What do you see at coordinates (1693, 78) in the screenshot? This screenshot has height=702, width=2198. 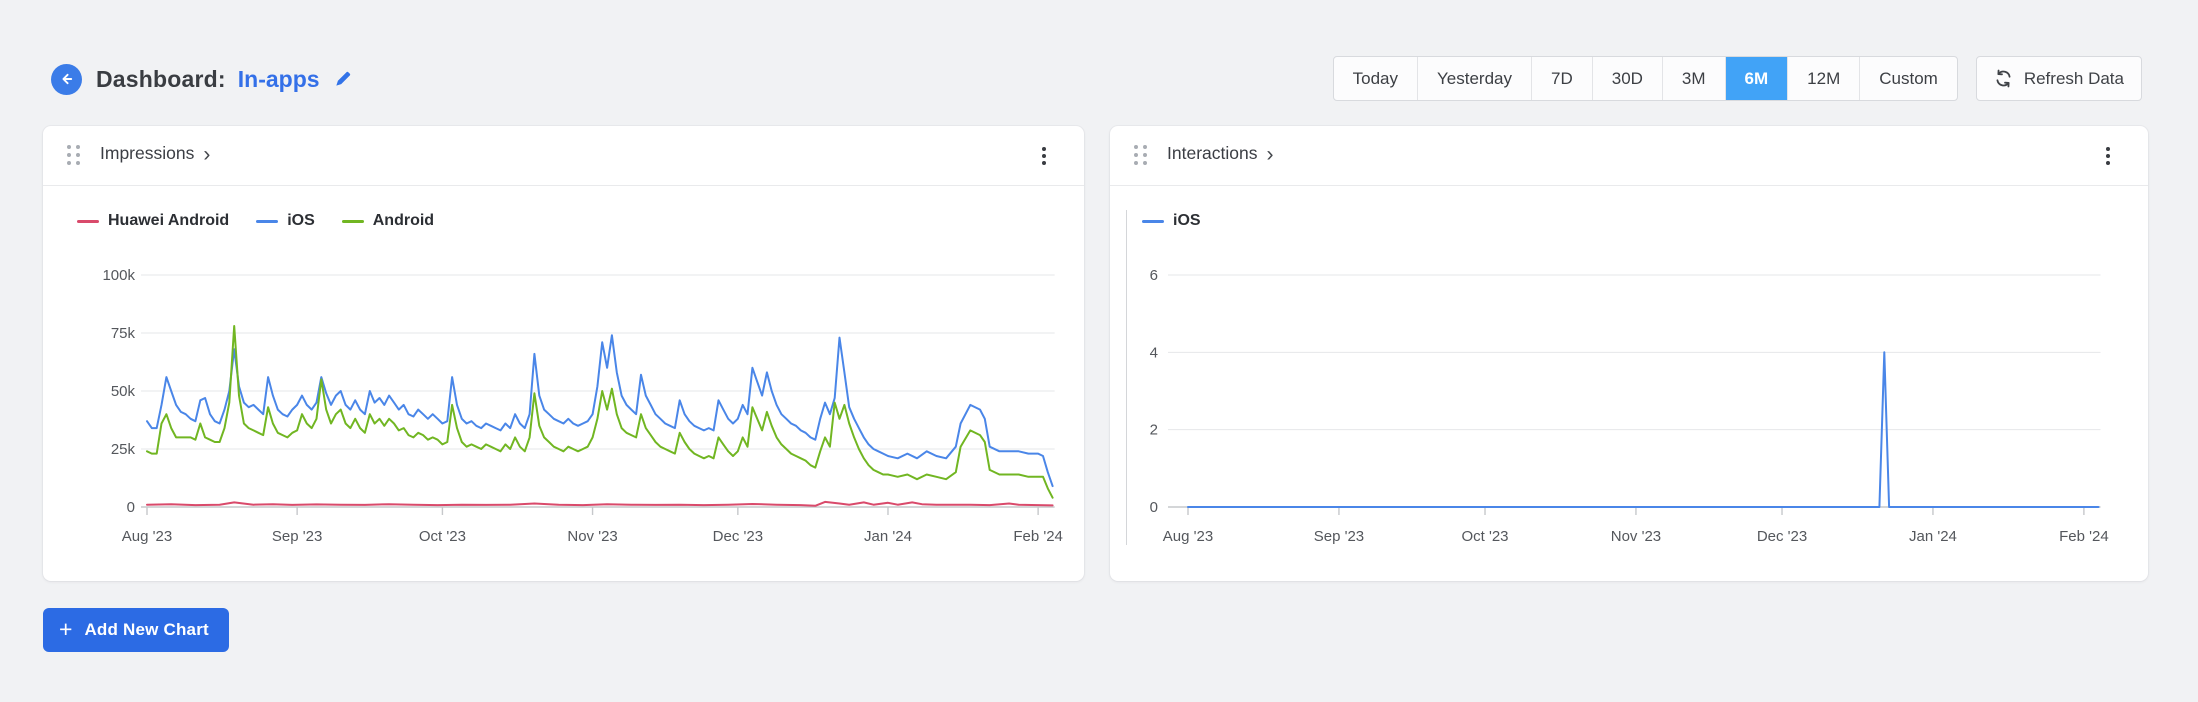 I see `time-range-button-3m: 3M` at bounding box center [1693, 78].